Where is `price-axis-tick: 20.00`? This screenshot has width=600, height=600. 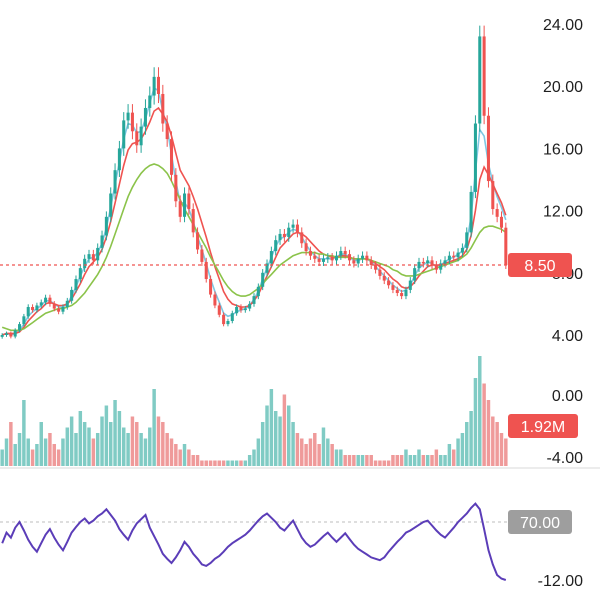
price-axis-tick: 20.00 is located at coordinates (563, 87).